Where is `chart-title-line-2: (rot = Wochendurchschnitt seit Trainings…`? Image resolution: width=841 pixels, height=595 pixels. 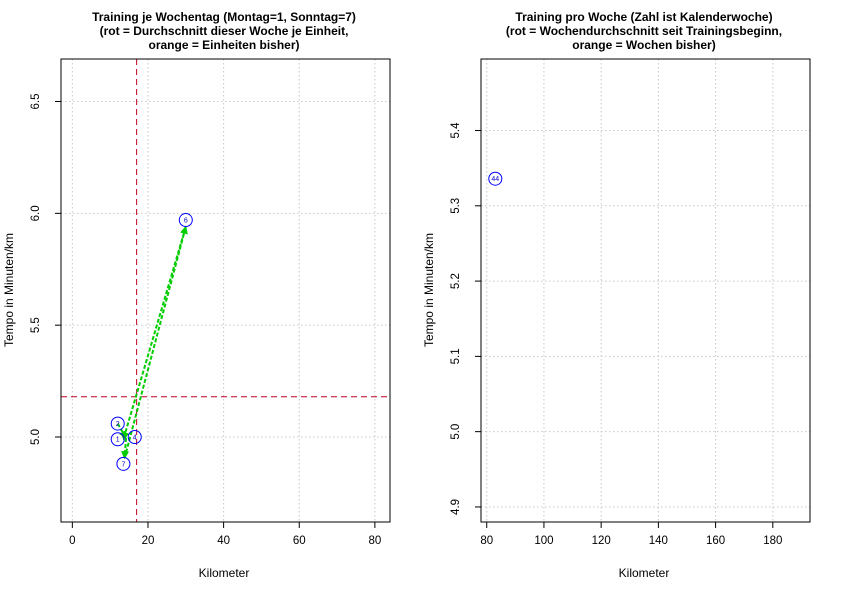
chart-title-line-2: (rot = Wochendurchschnitt seit Trainings… is located at coordinates (644, 31).